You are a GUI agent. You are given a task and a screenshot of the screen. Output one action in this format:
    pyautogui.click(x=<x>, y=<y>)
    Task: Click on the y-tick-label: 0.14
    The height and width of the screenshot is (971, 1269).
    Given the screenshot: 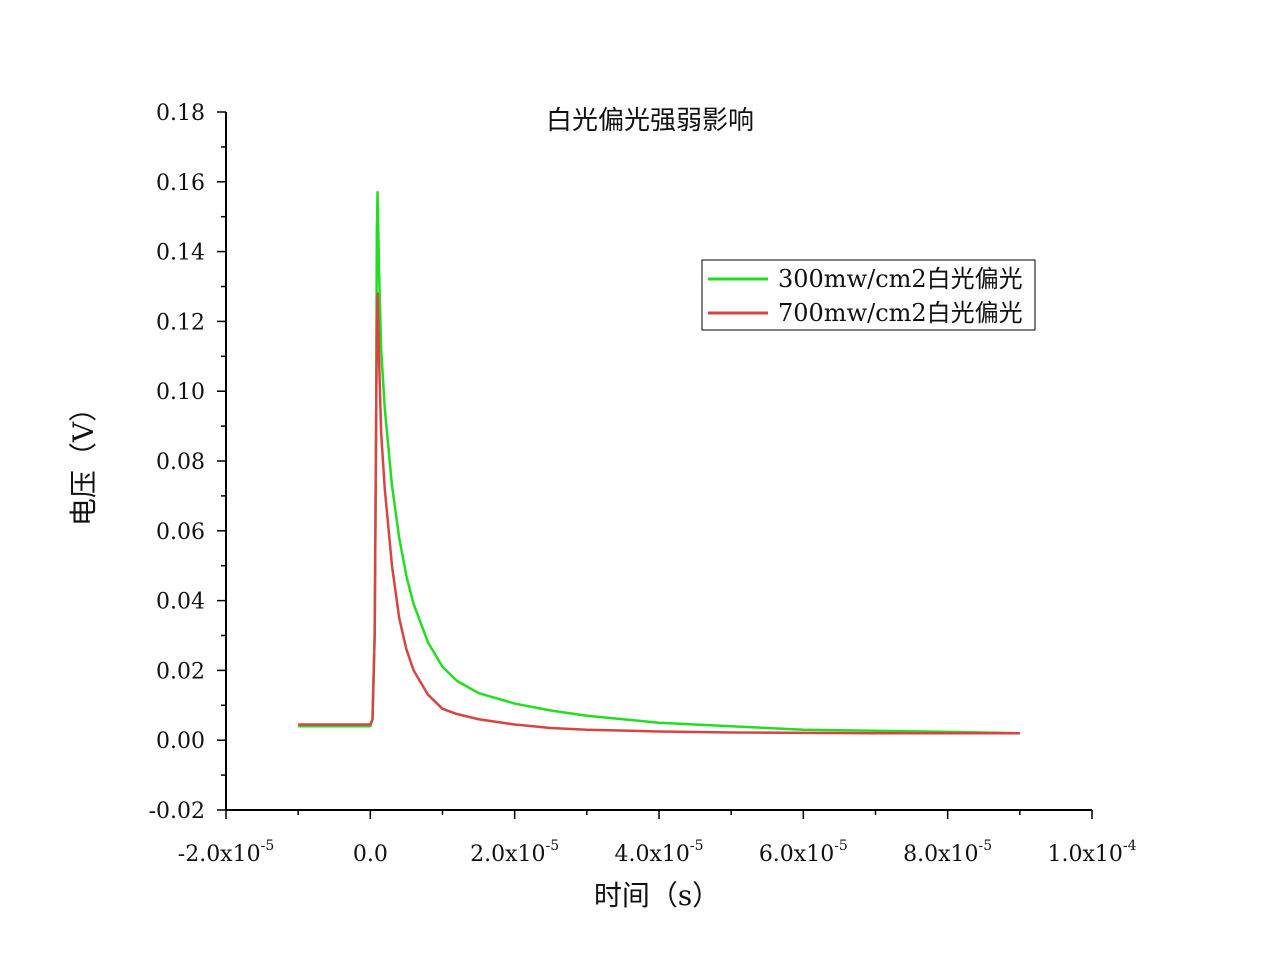 What is the action you would take?
    pyautogui.click(x=180, y=253)
    